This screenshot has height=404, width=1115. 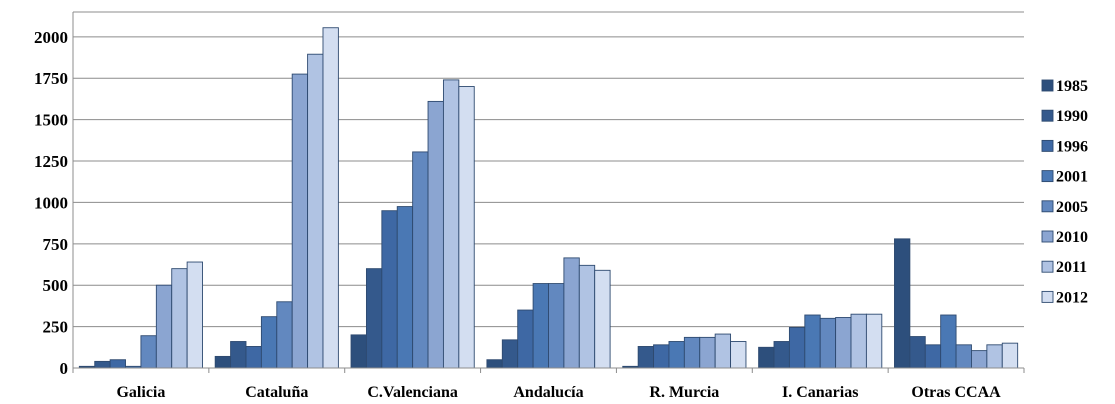 I want to click on y-tick-750: 750, so click(x=56, y=244).